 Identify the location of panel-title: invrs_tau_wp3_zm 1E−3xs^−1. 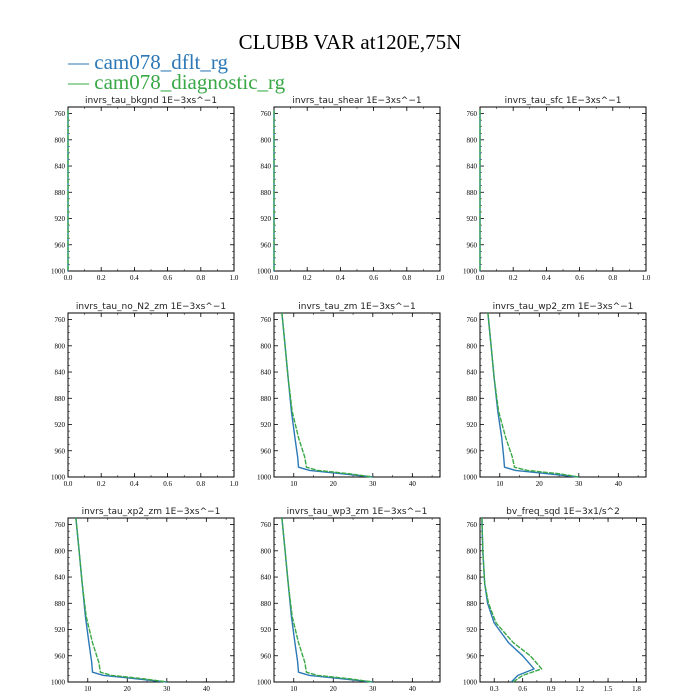
(357, 512).